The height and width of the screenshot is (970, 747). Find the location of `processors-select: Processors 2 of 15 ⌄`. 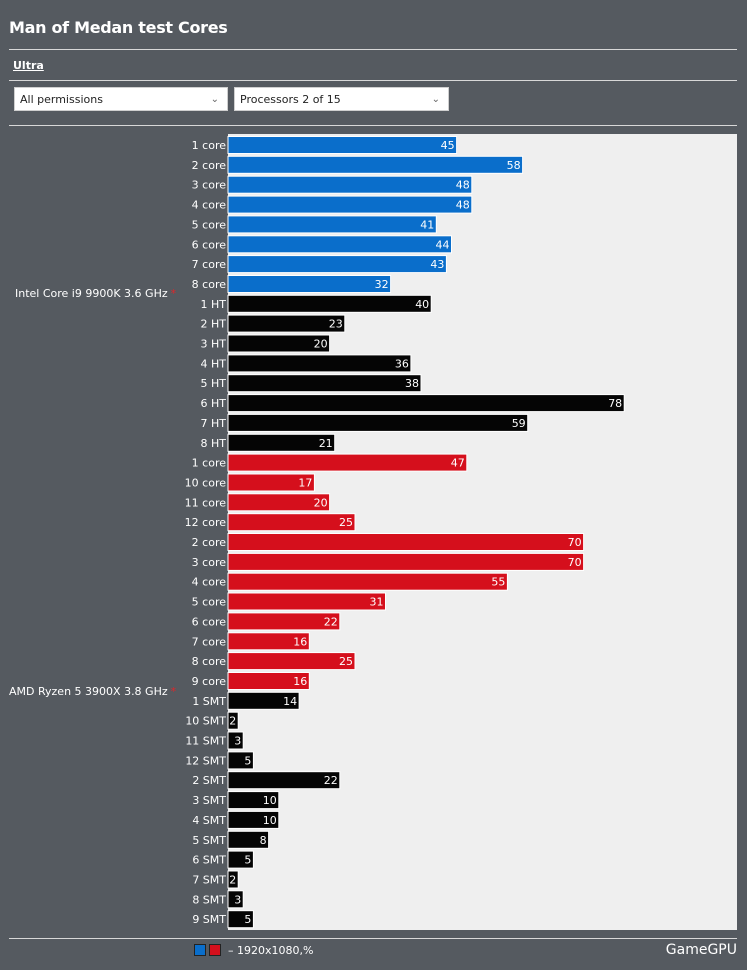

processors-select: Processors 2 of 15 ⌄ is located at coordinates (341, 99).